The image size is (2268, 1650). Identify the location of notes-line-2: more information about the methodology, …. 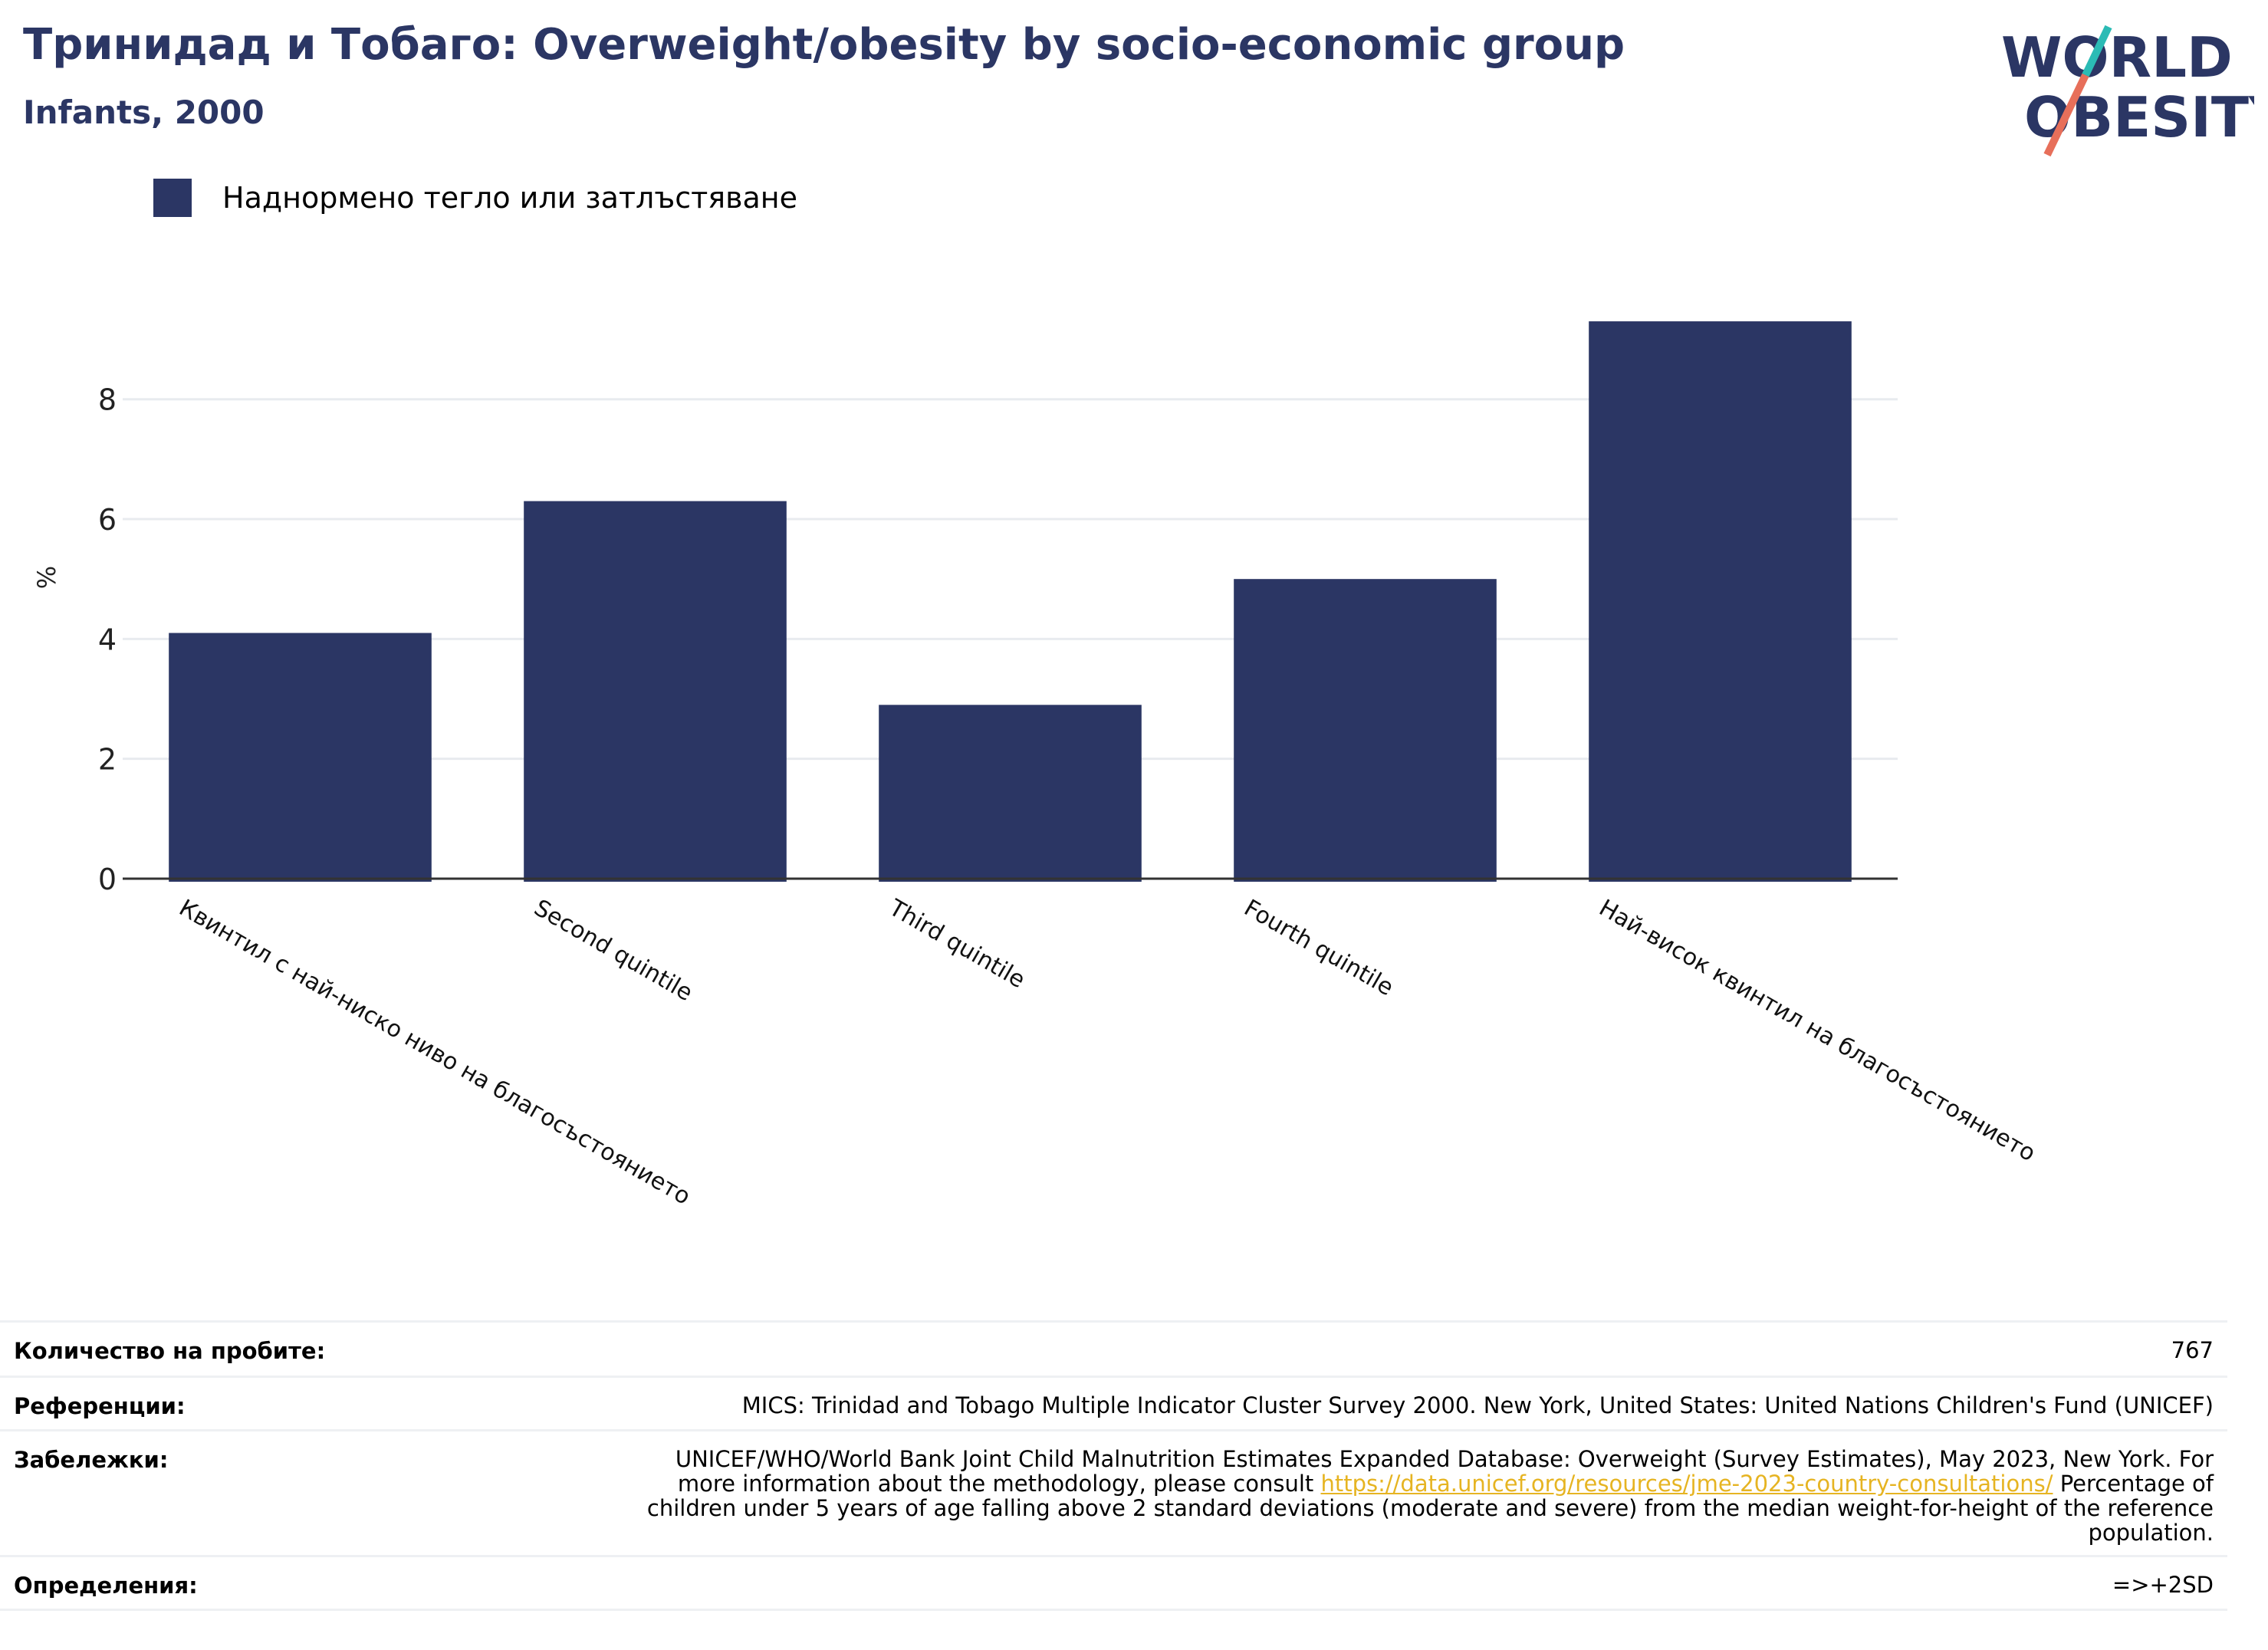
(1430, 1483).